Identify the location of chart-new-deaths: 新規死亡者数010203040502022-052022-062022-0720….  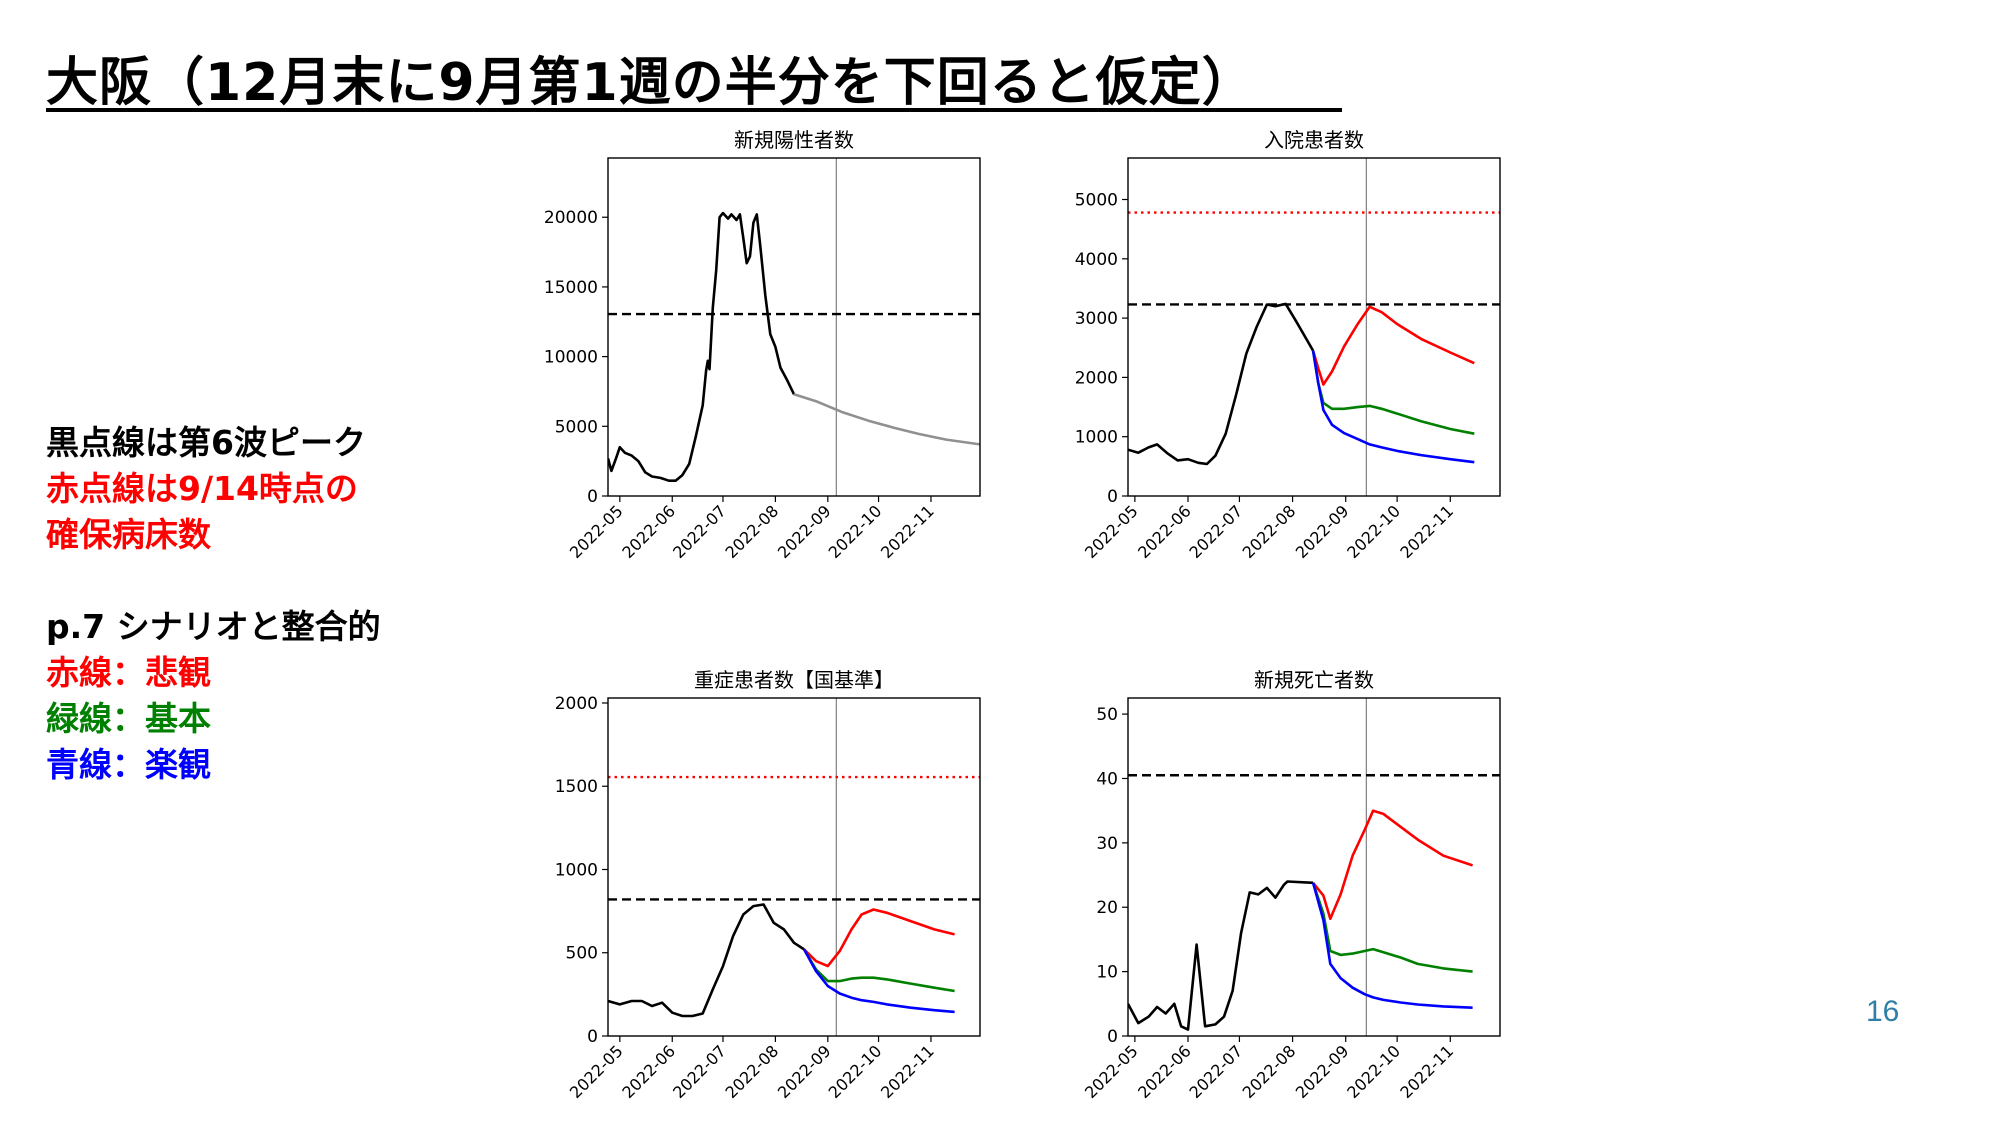
(1291, 885).